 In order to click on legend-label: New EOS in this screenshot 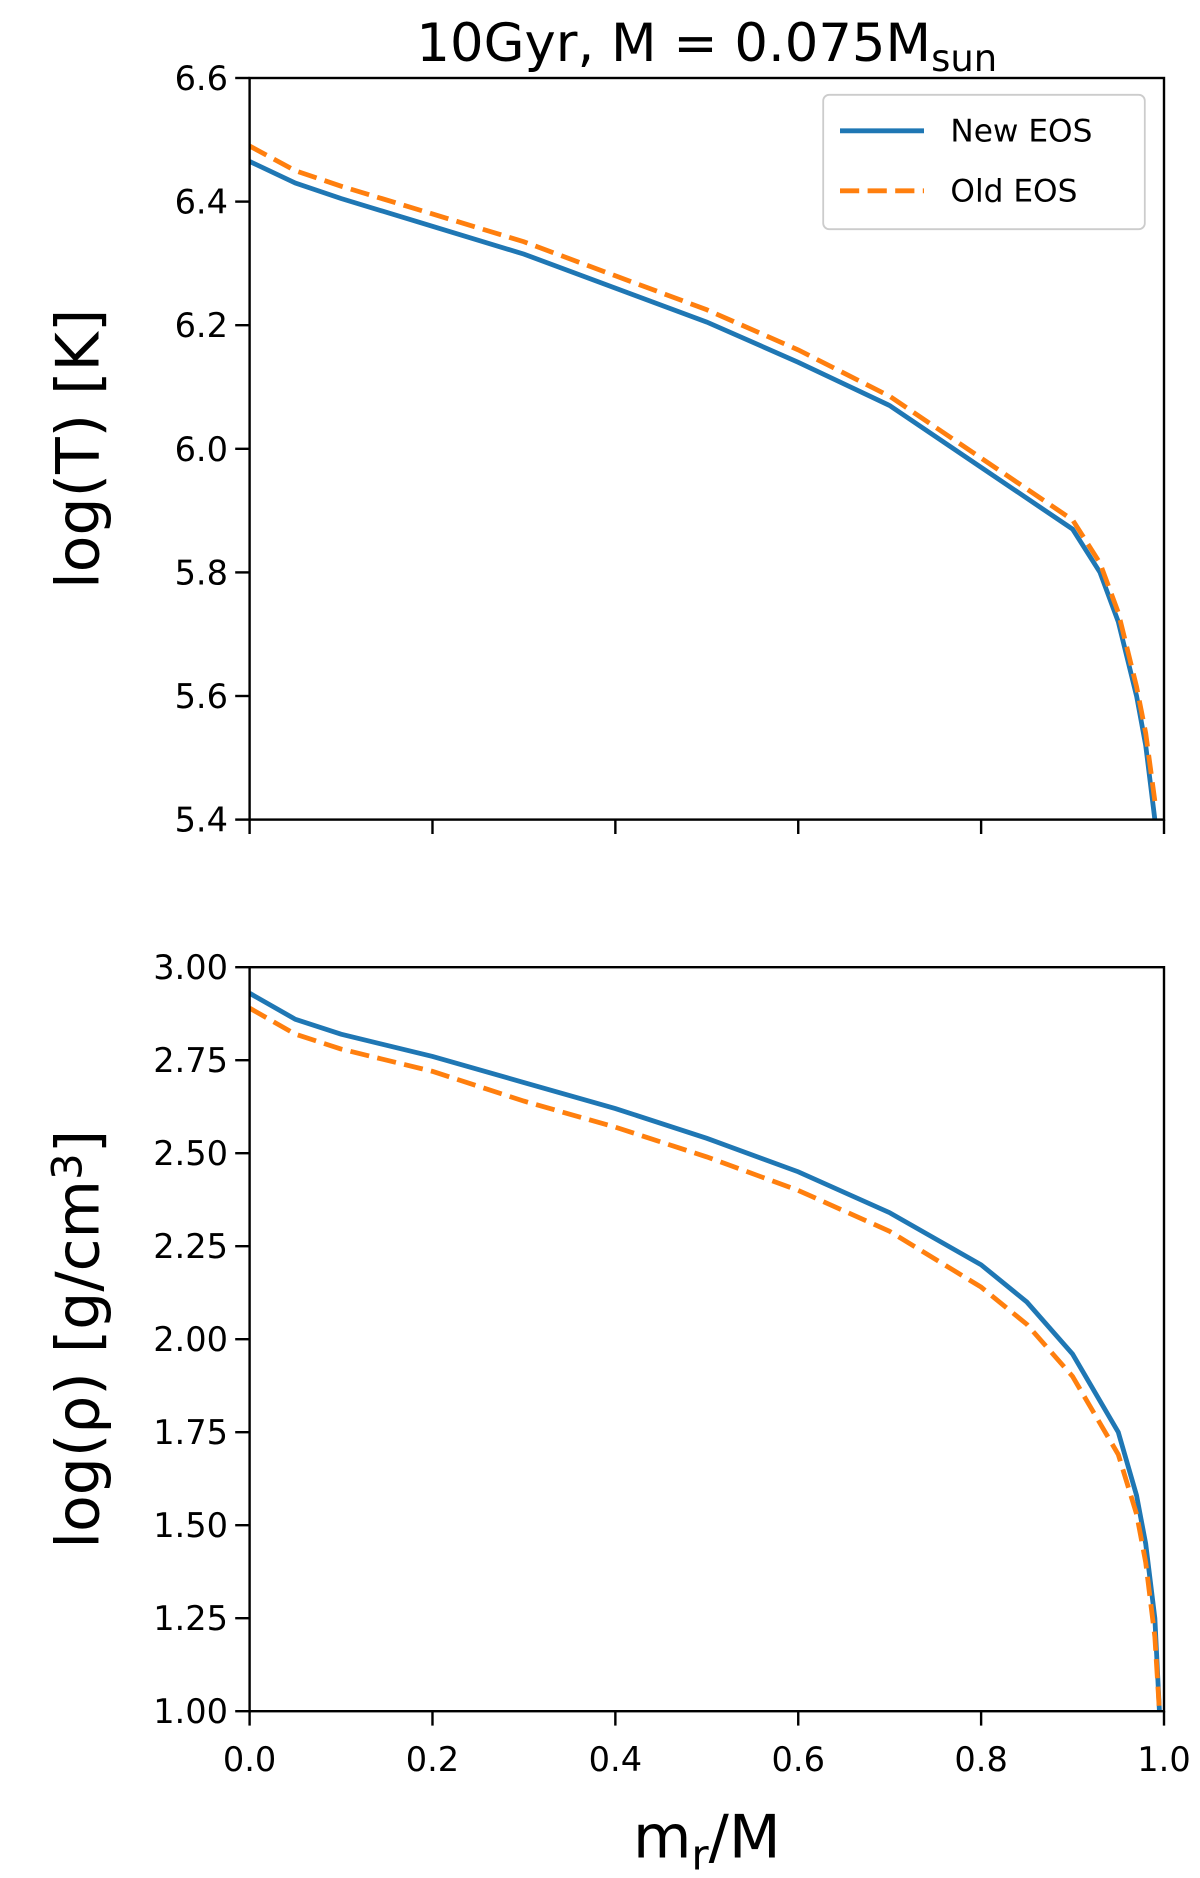, I will do `click(1021, 132)`.